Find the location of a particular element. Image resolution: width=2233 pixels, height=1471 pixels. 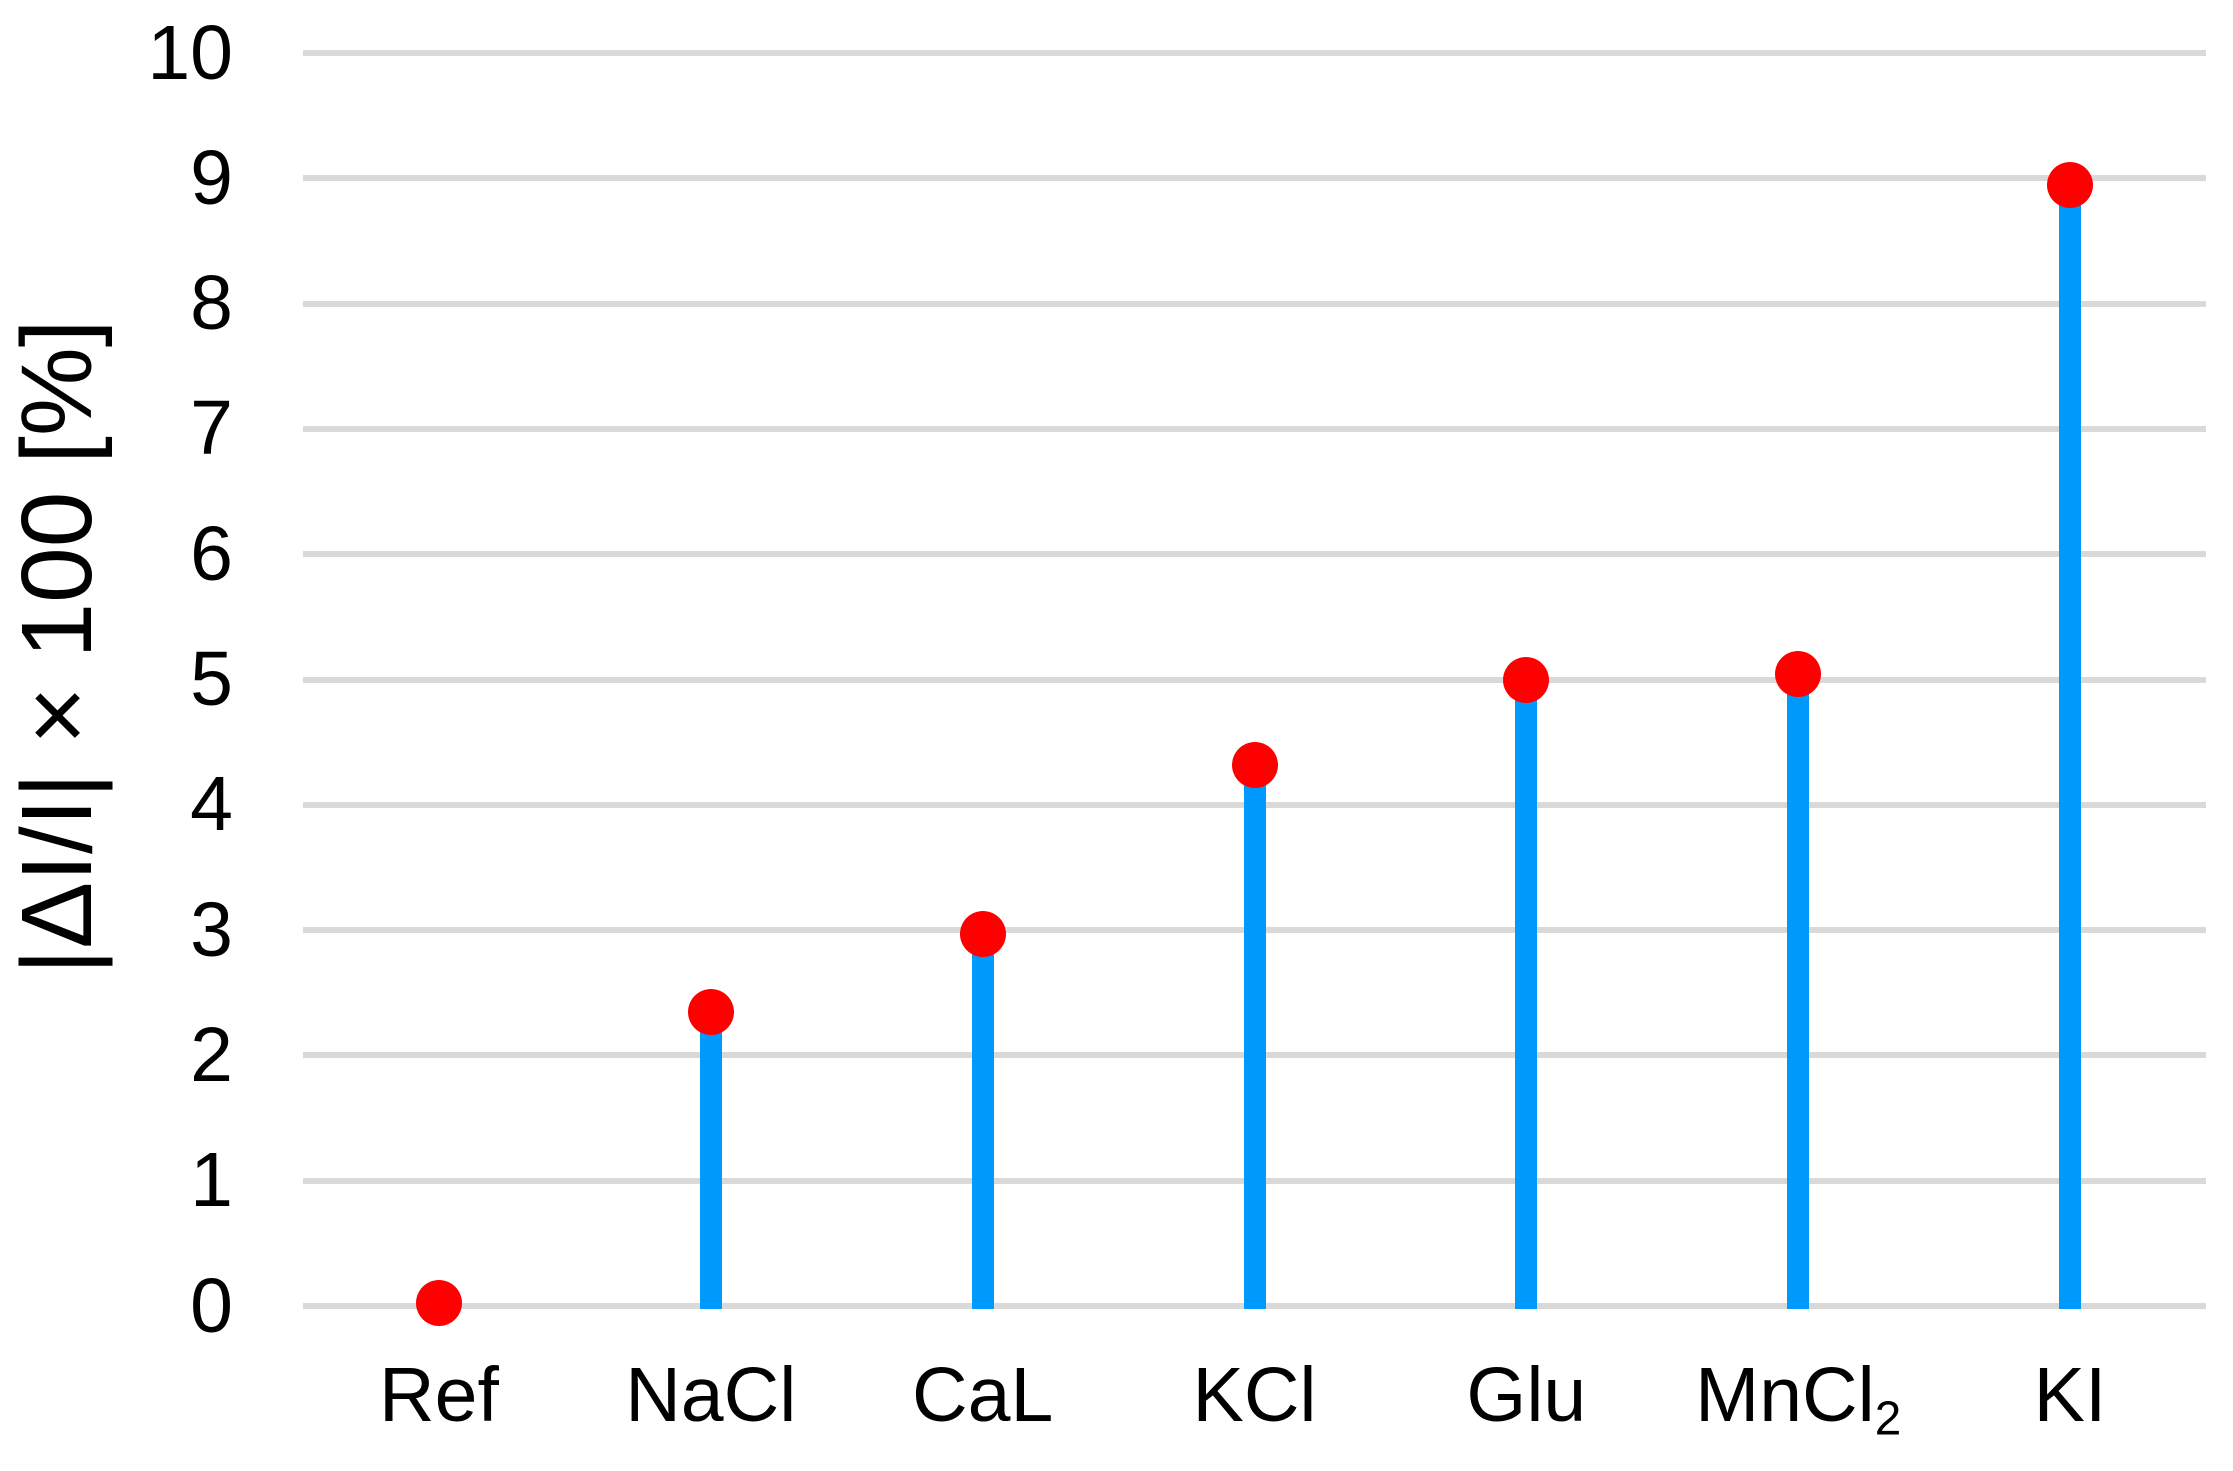

y-tick-5: 5 is located at coordinates (211, 679).